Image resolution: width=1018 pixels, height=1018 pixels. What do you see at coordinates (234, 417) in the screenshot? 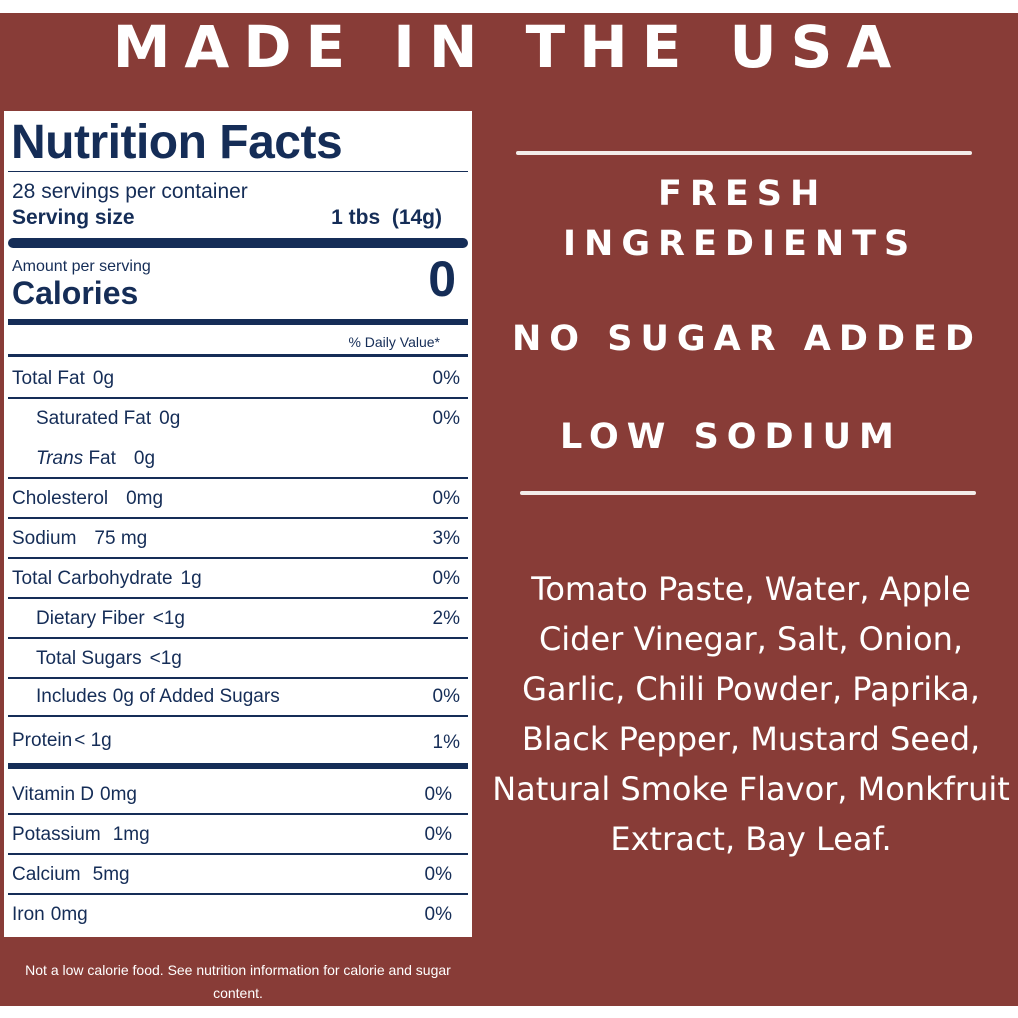
I see `nutrient-row-saturated-fat: Saturated Fat 0g 0%` at bounding box center [234, 417].